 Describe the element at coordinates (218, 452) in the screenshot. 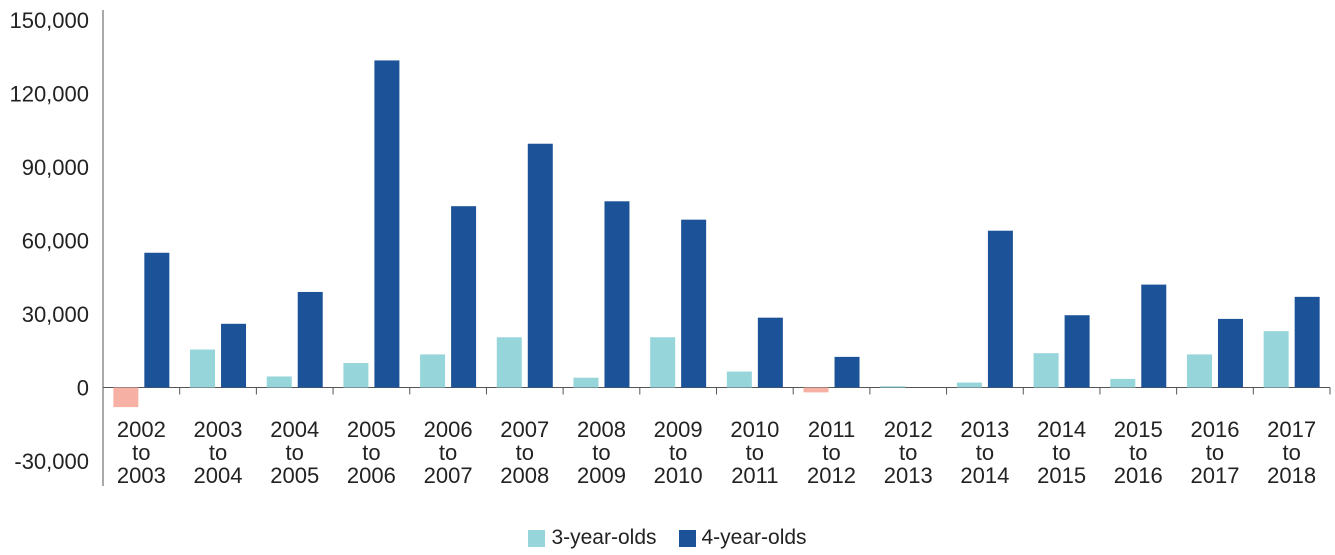

I see `x-tick-label: 2003 to 2004` at that location.